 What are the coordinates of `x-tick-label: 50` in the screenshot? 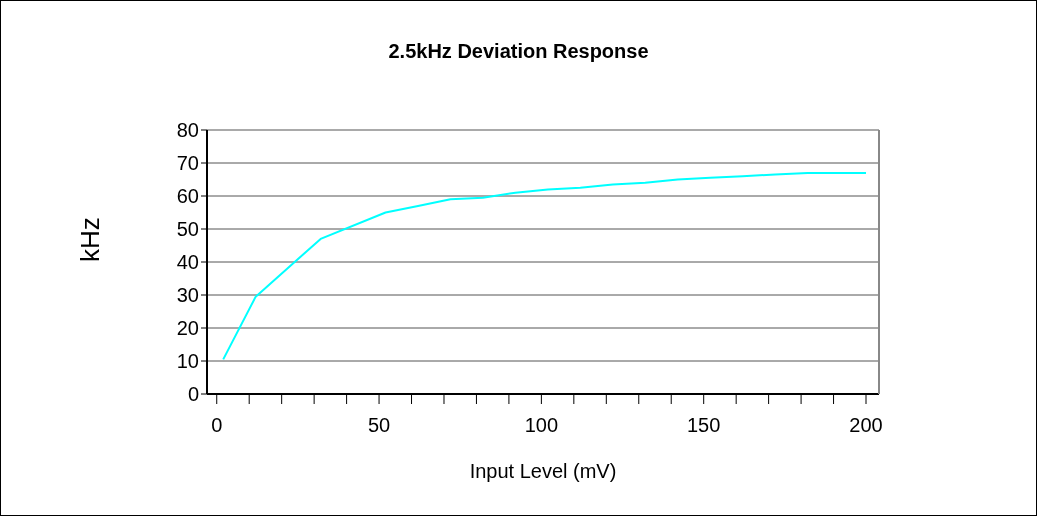 It's located at (379, 425).